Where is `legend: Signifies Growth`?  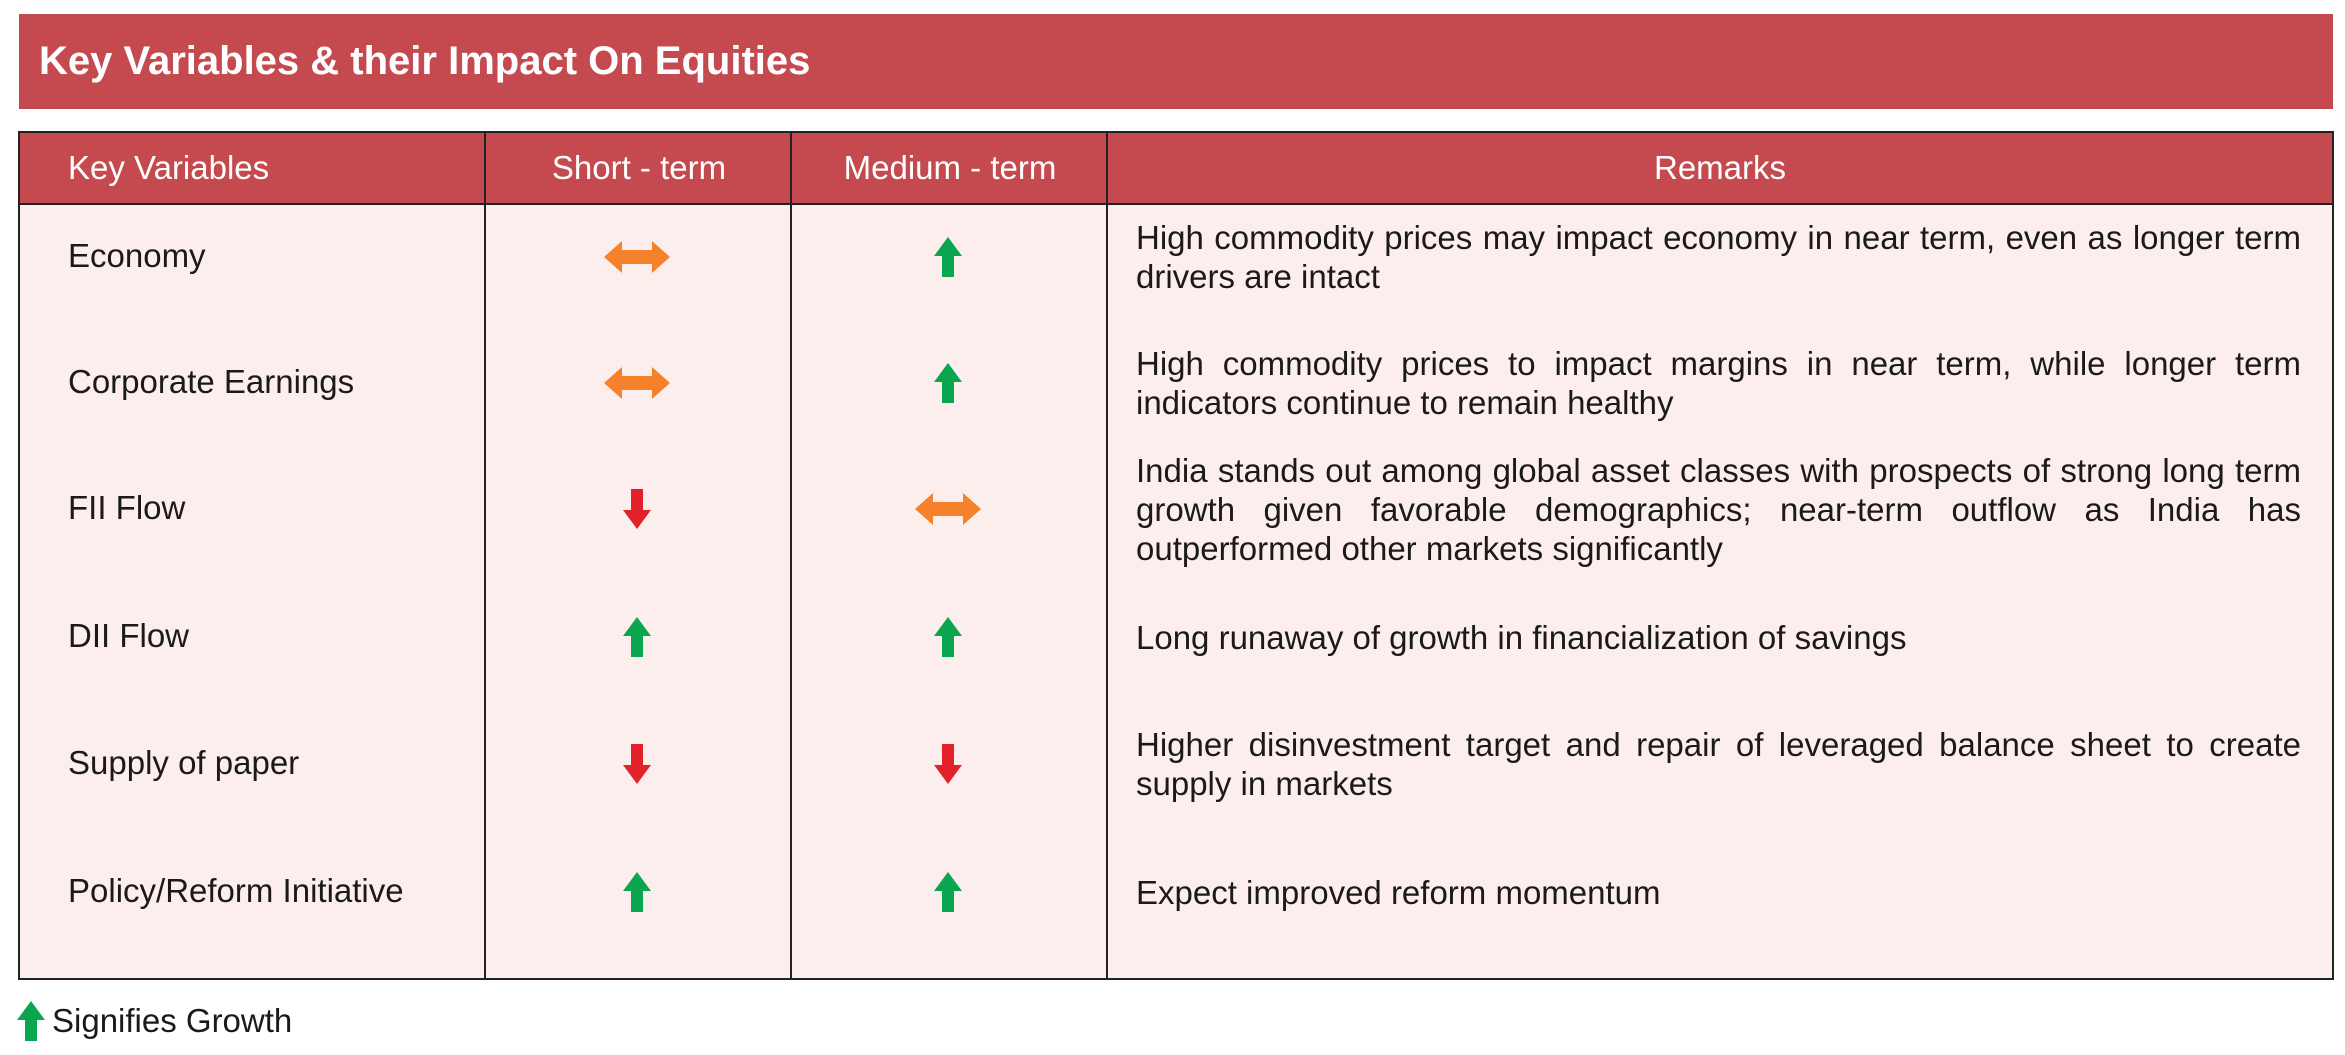
legend: Signifies Growth is located at coordinates (154, 1021).